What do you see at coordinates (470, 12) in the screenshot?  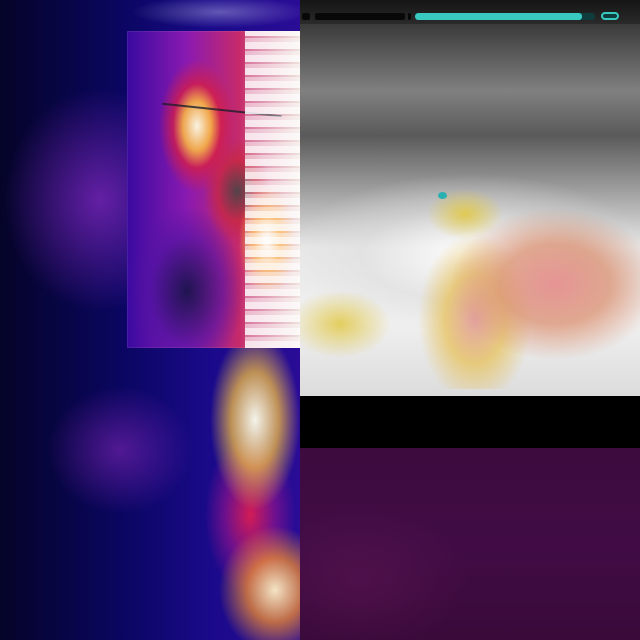 I see `status-bar` at bounding box center [470, 12].